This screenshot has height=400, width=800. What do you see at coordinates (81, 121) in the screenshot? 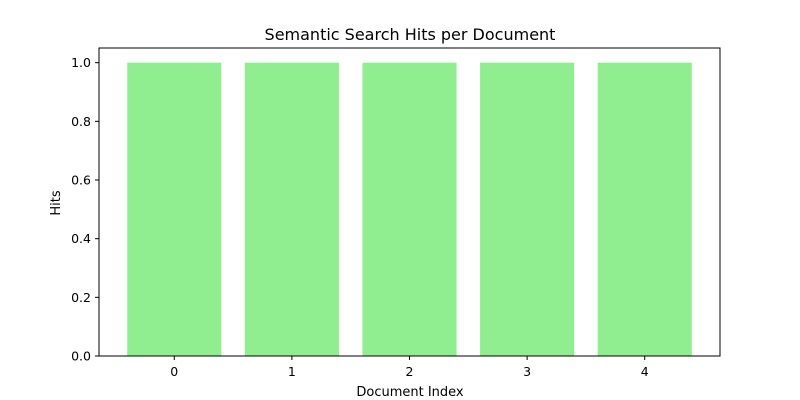
I see `y-tick-label: 0.8` at bounding box center [81, 121].